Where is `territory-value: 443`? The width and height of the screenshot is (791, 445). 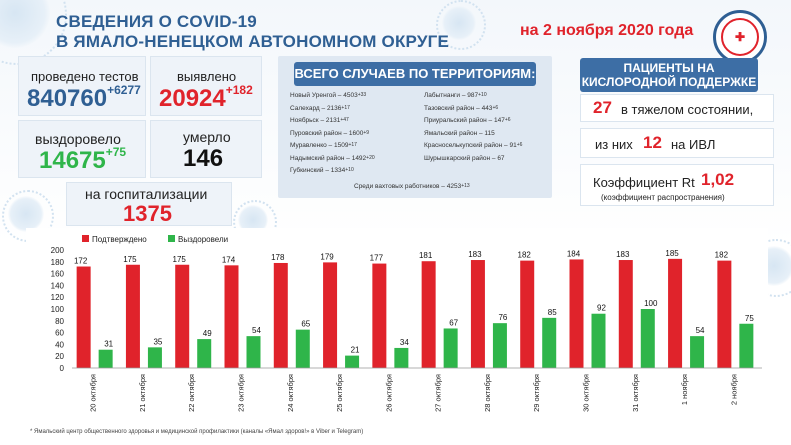
territory-value: 443 is located at coordinates (487, 108).